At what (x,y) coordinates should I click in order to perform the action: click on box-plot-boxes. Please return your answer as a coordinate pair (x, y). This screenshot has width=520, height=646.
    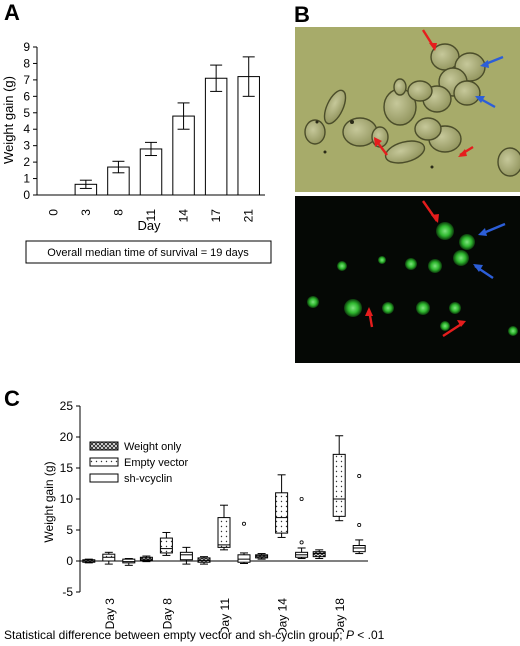
    Looking at the image, I should click on (224, 500).